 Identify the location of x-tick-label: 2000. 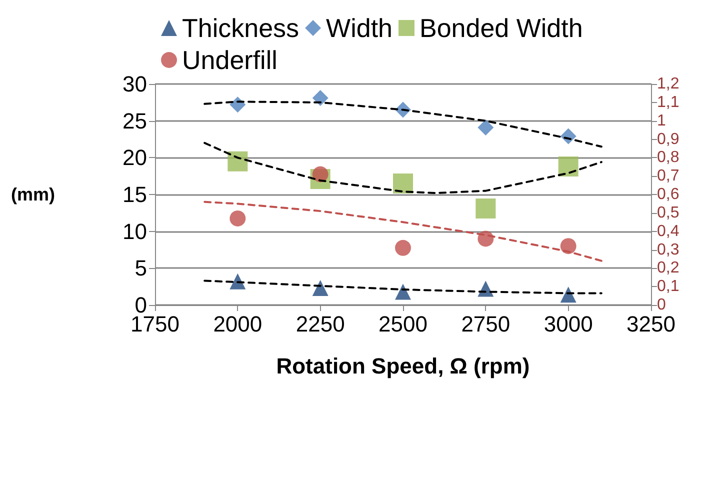
(237, 324).